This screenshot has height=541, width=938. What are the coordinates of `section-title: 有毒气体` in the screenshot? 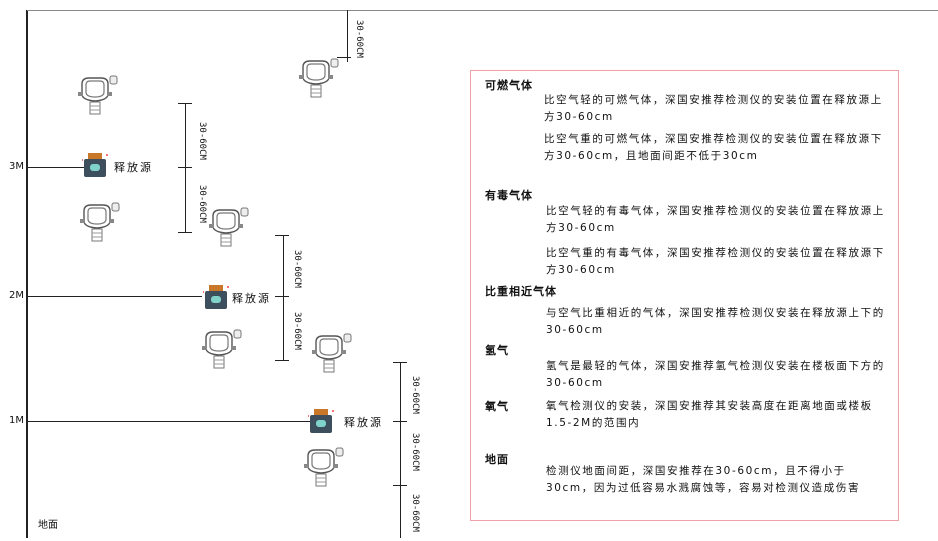 It's located at (509, 195).